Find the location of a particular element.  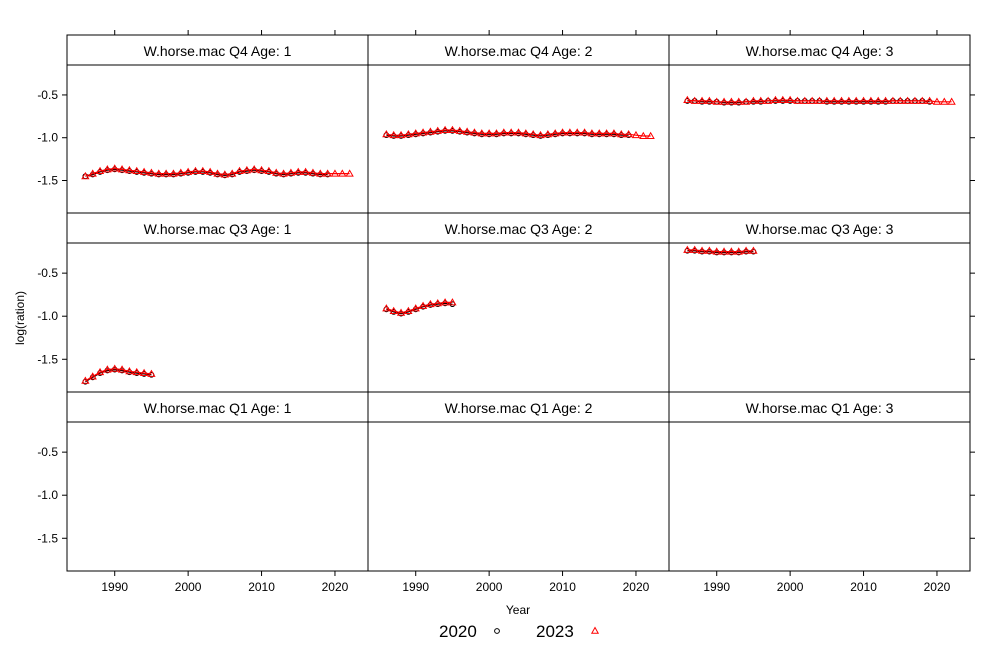

panel: W.horse.mac Q1 Age: 2 is located at coordinates (518, 481).